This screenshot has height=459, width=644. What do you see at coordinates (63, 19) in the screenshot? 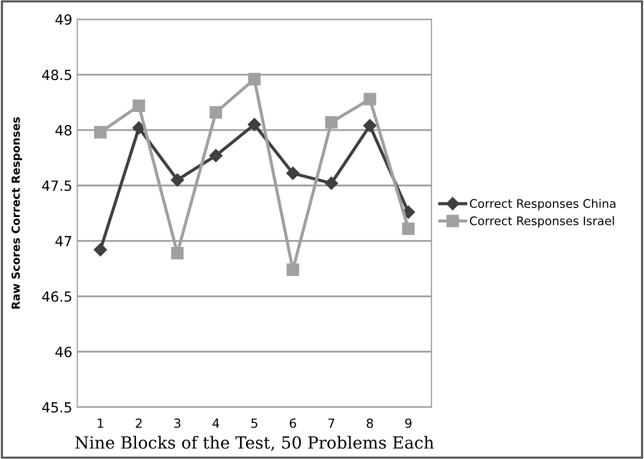
I see `y-tick-label: 49` at bounding box center [63, 19].